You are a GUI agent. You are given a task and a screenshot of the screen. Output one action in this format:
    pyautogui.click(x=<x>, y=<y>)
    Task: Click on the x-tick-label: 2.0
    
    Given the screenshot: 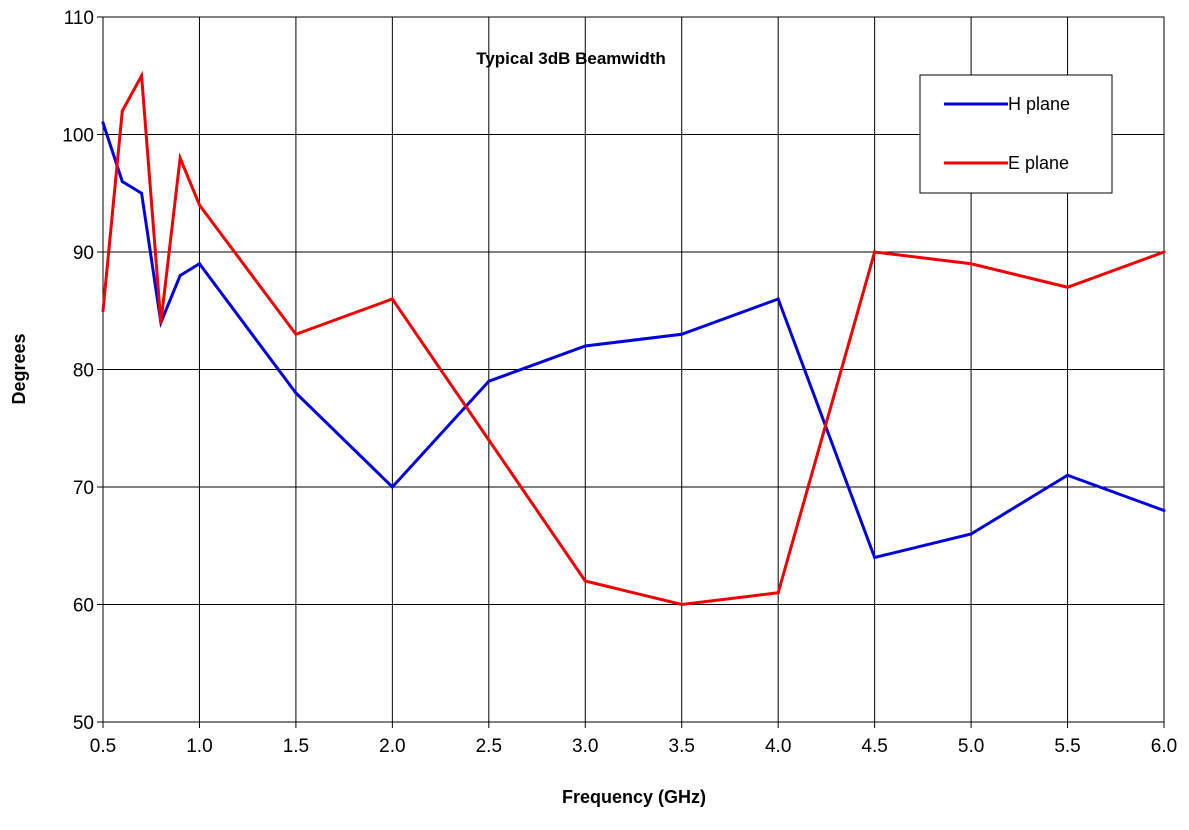 What is the action you would take?
    pyautogui.click(x=392, y=746)
    